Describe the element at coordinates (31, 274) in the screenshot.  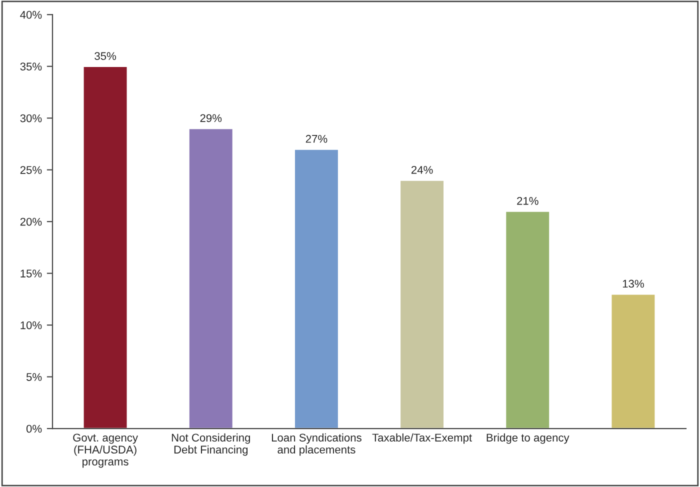
I see `y-tick-label: 15%` at that location.